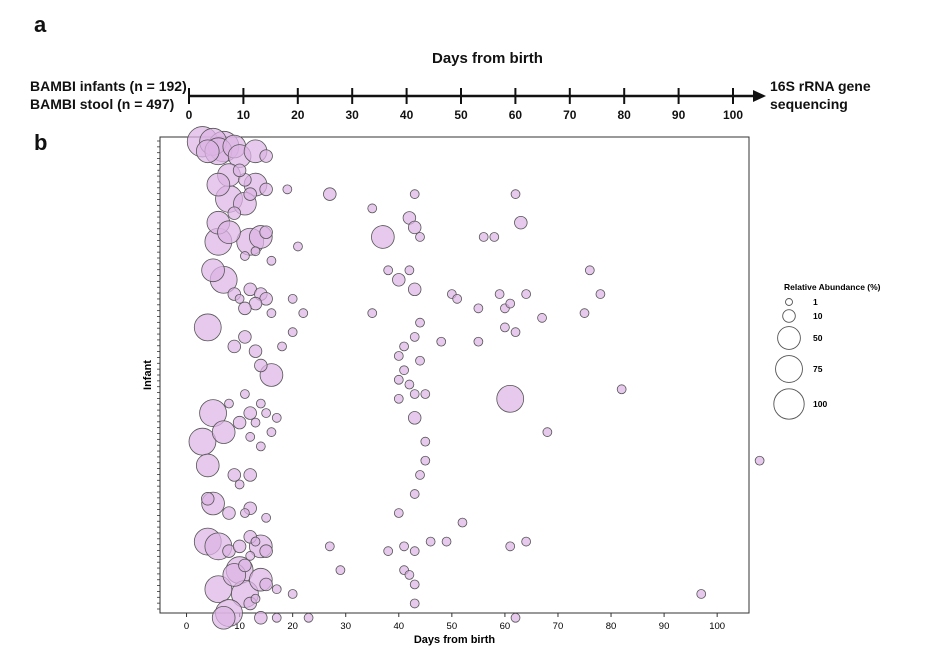 The width and height of the screenshot is (925, 664). Describe the element at coordinates (820, 86) in the screenshot. I see `sequencing-label-line1: 16S rRNA gene` at that location.